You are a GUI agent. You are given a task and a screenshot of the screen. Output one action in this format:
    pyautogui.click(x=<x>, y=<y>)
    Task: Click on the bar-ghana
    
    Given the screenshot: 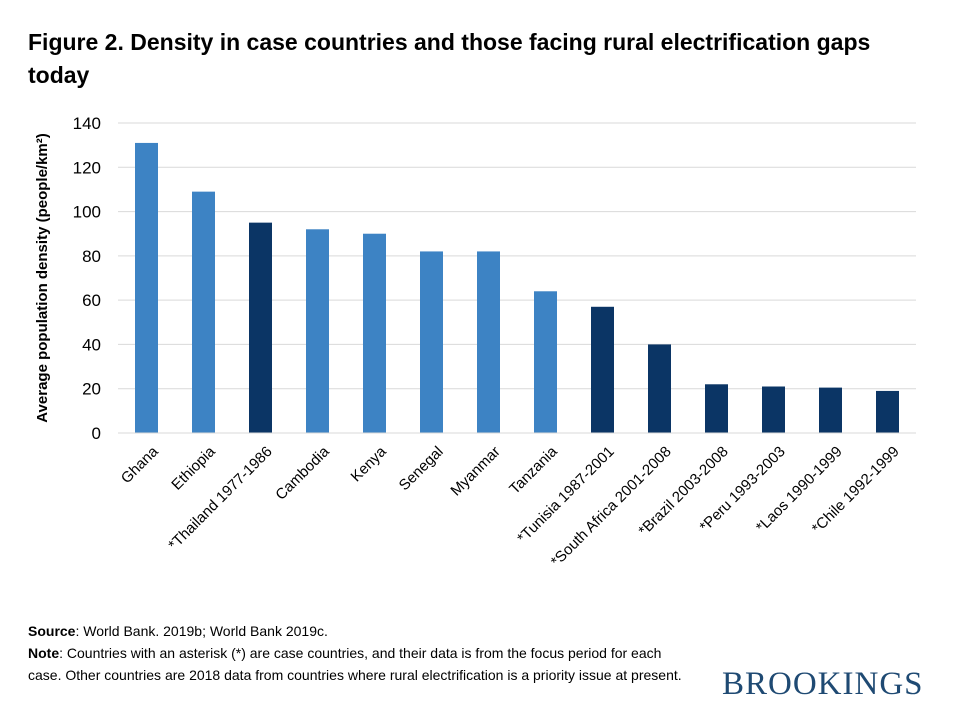 What is the action you would take?
    pyautogui.click(x=146, y=287)
    